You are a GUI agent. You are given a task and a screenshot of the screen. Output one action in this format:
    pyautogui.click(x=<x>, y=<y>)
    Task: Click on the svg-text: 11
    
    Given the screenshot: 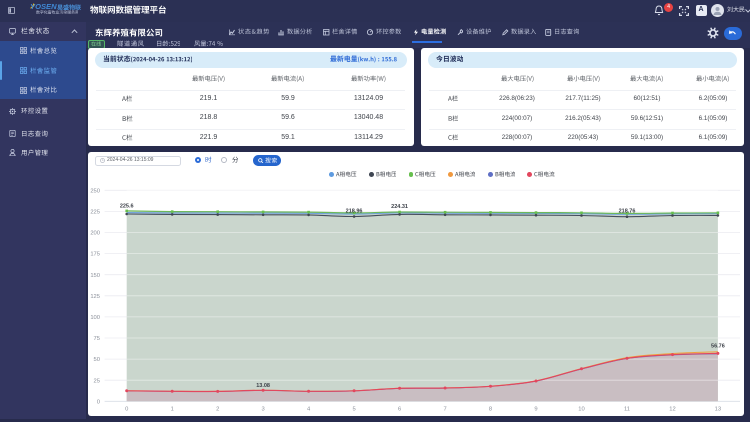 What is the action you would take?
    pyautogui.click(x=627, y=410)
    